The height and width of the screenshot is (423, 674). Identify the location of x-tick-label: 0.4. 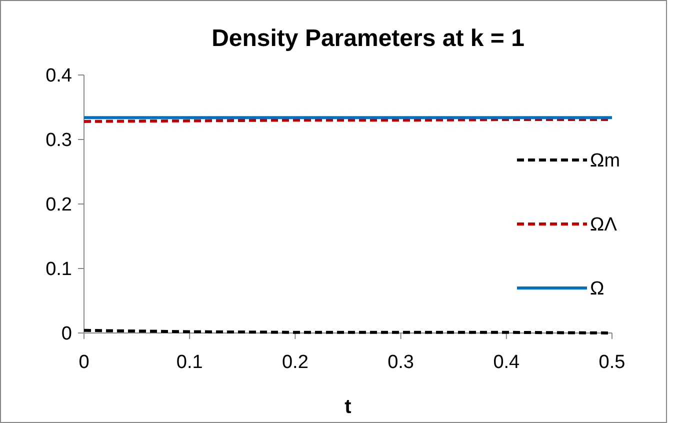
(506, 362).